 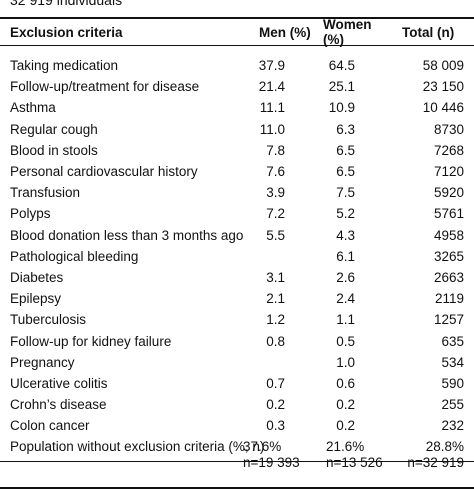 I want to click on footer-total: 28.8% n=32 919, so click(x=435, y=453).